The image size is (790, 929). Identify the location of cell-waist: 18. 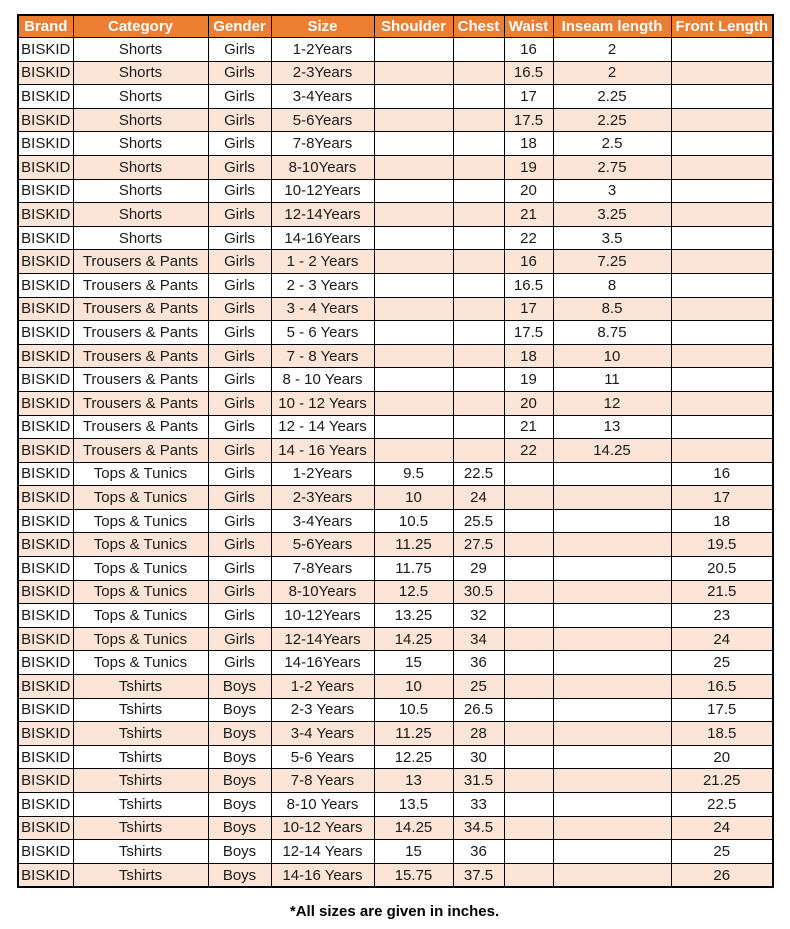
(528, 143).